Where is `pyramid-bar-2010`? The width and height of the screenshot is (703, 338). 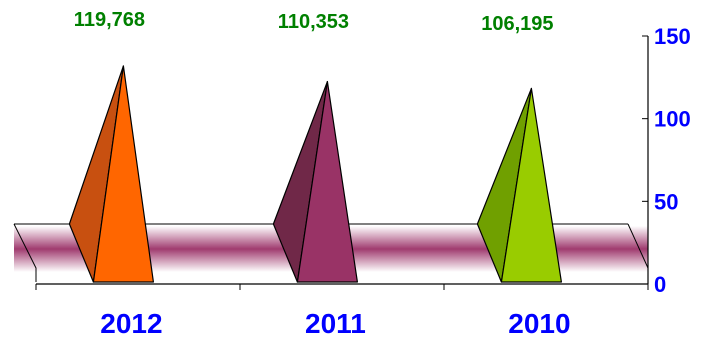 pyramid-bar-2010 is located at coordinates (531, 185).